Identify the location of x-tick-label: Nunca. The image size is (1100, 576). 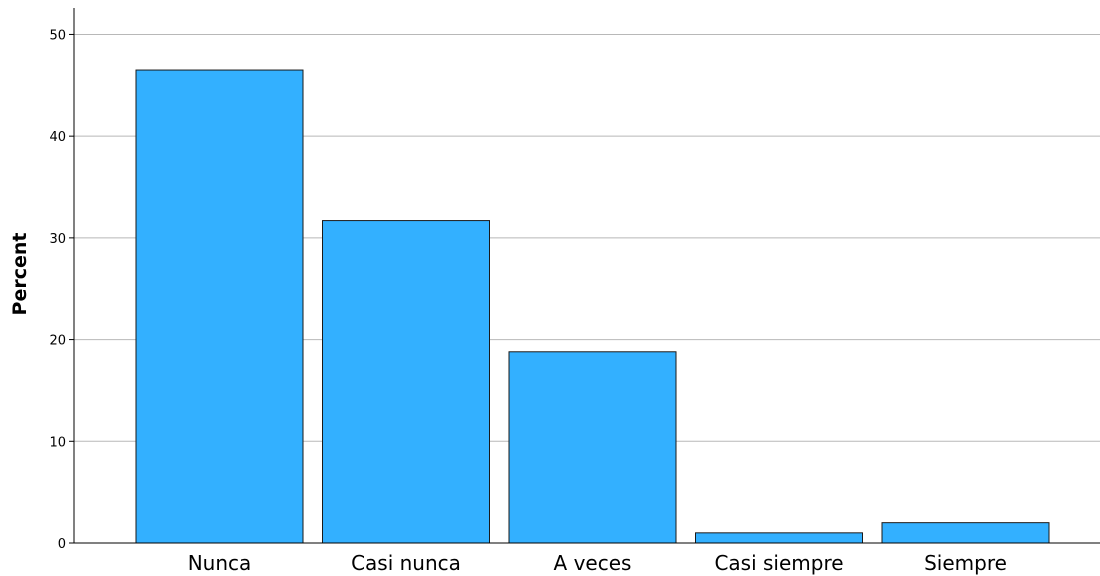
(220, 563).